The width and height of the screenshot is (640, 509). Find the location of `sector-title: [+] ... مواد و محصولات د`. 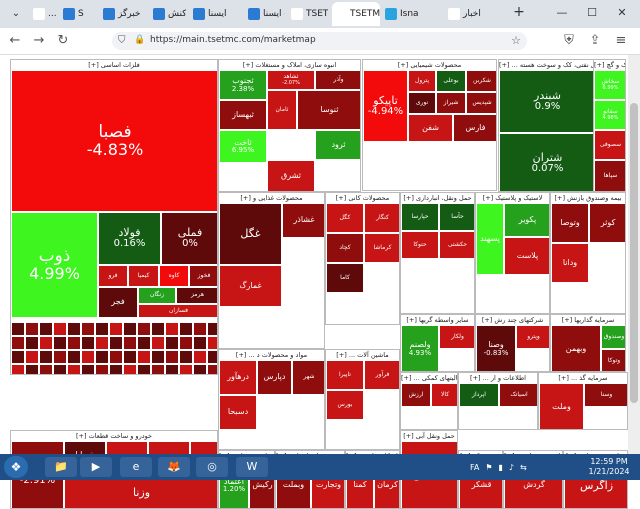

sector-title: [+] ... مواد و محصولات د is located at coordinates (271, 355).